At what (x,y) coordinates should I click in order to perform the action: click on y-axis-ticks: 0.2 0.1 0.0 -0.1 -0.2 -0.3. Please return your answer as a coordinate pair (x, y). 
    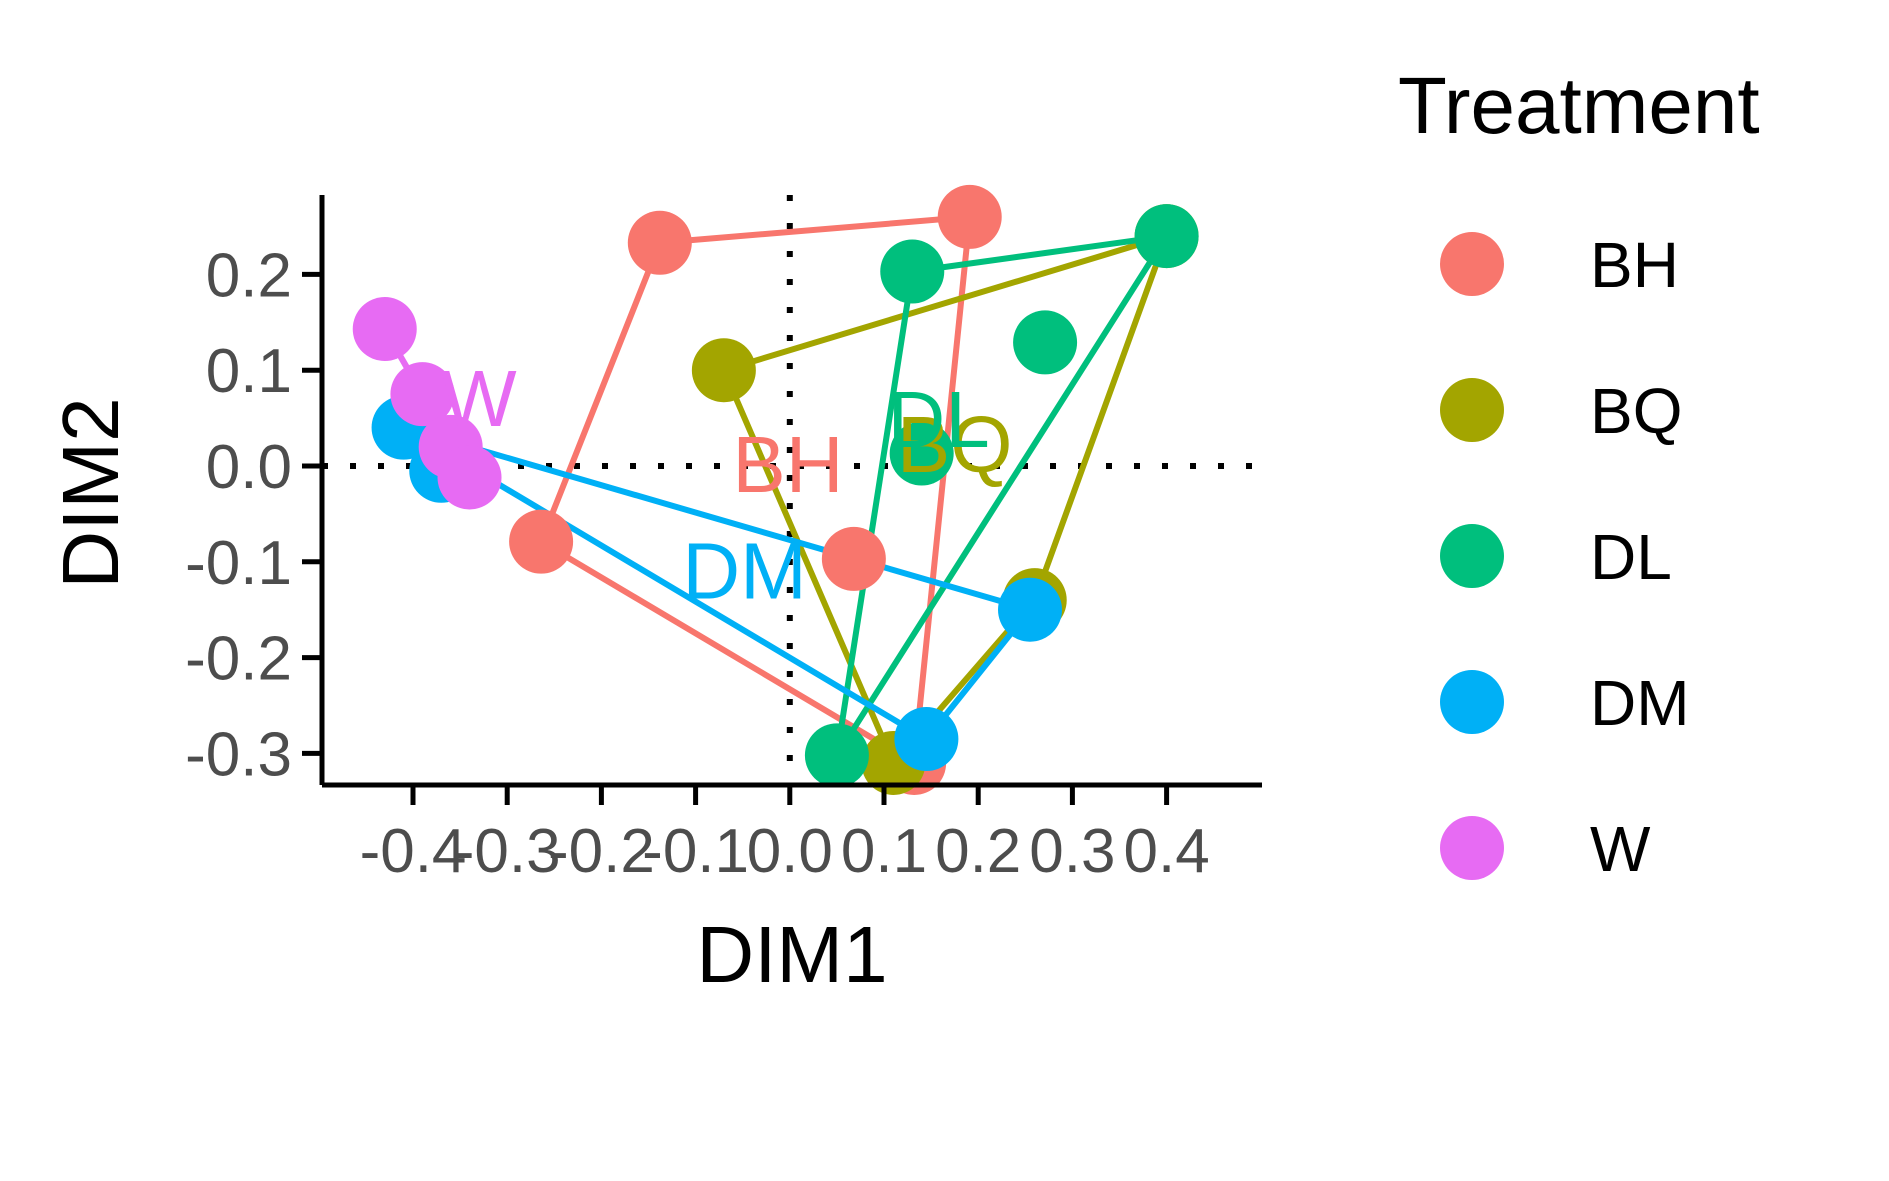
    Looking at the image, I should click on (253, 515).